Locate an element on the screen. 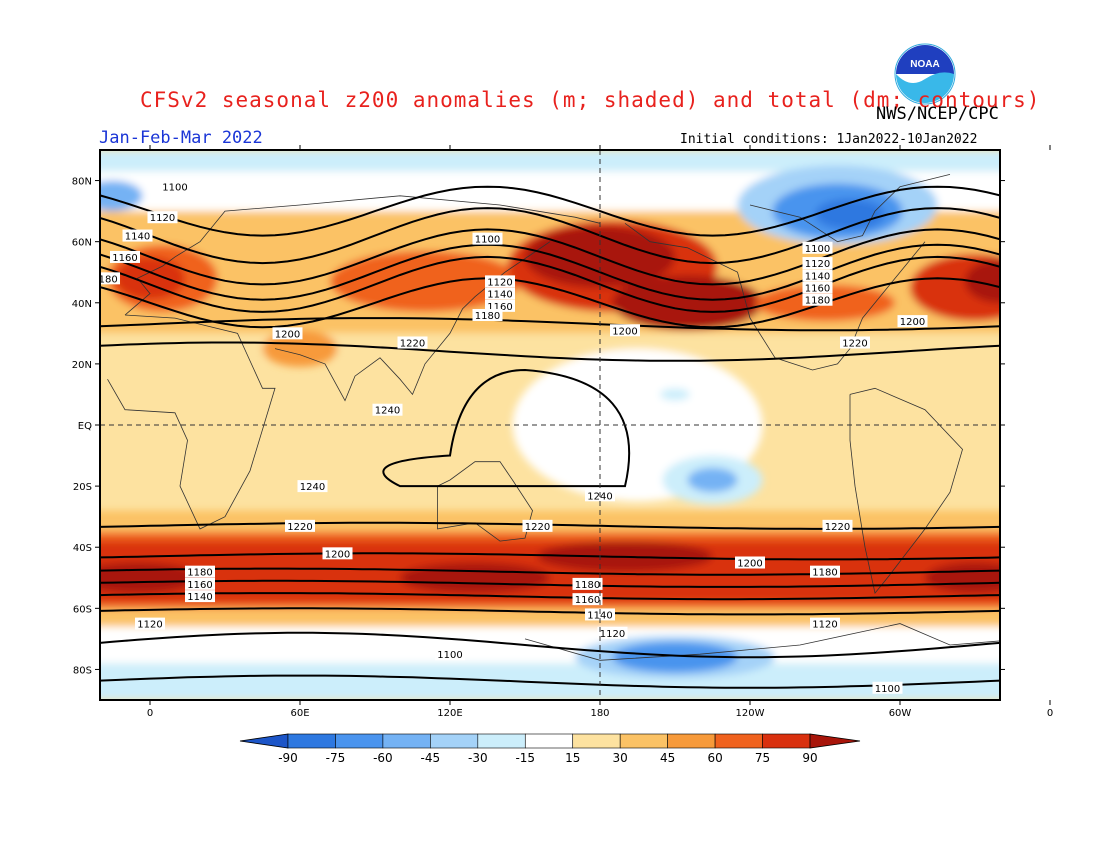  lon-label-0: 0 is located at coordinates (150, 713).